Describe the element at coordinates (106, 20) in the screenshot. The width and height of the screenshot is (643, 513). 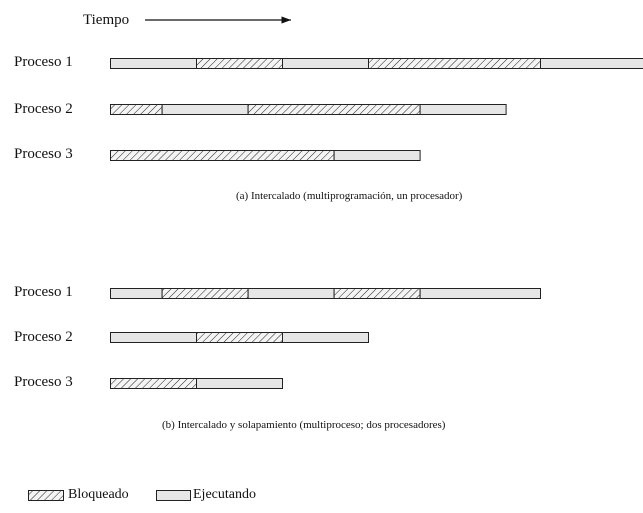
I see `time-label: Tiempo` at that location.